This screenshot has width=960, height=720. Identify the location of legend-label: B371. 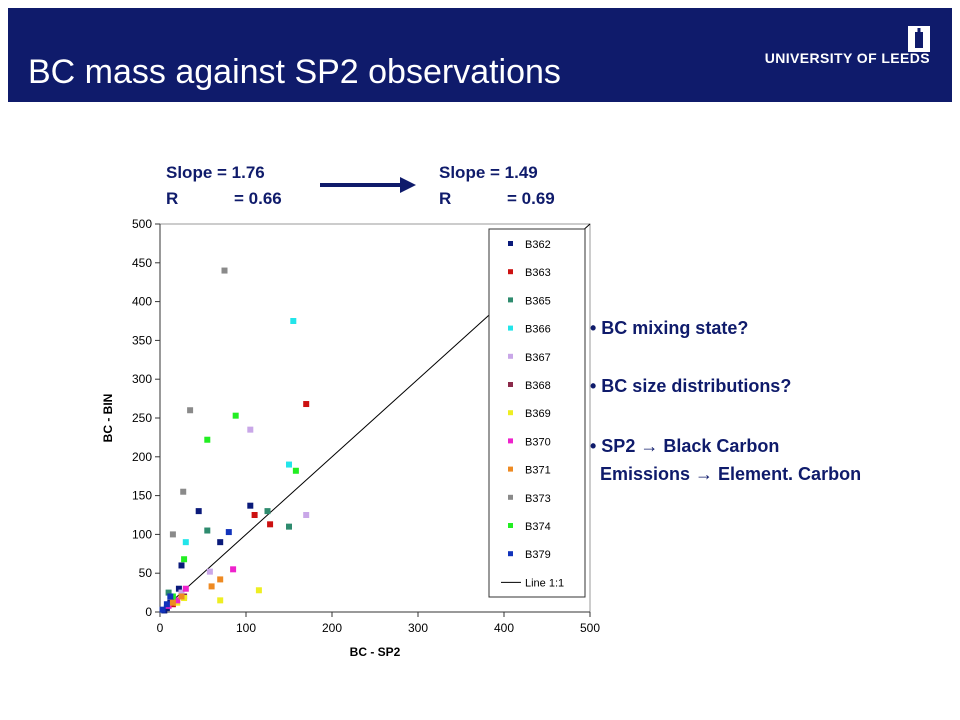
(538, 471).